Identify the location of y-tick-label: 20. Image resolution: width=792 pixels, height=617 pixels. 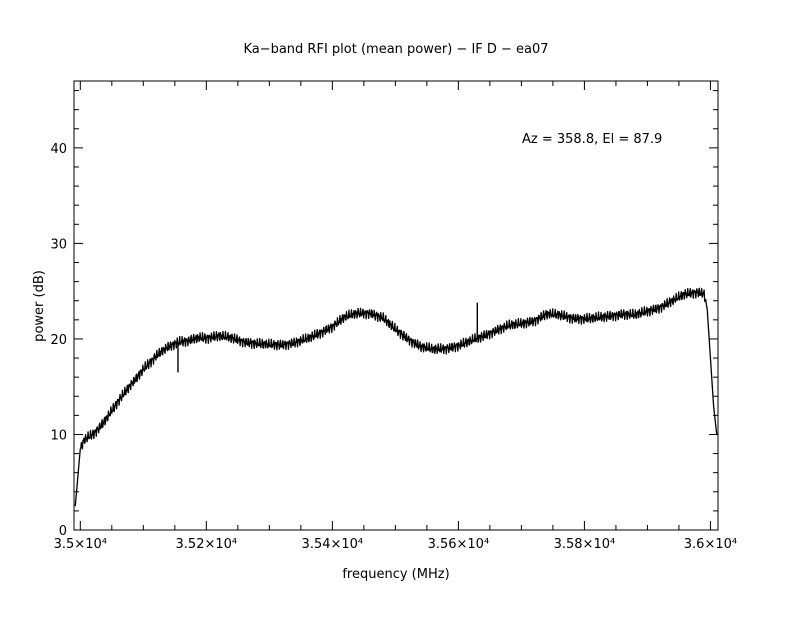
(58, 340).